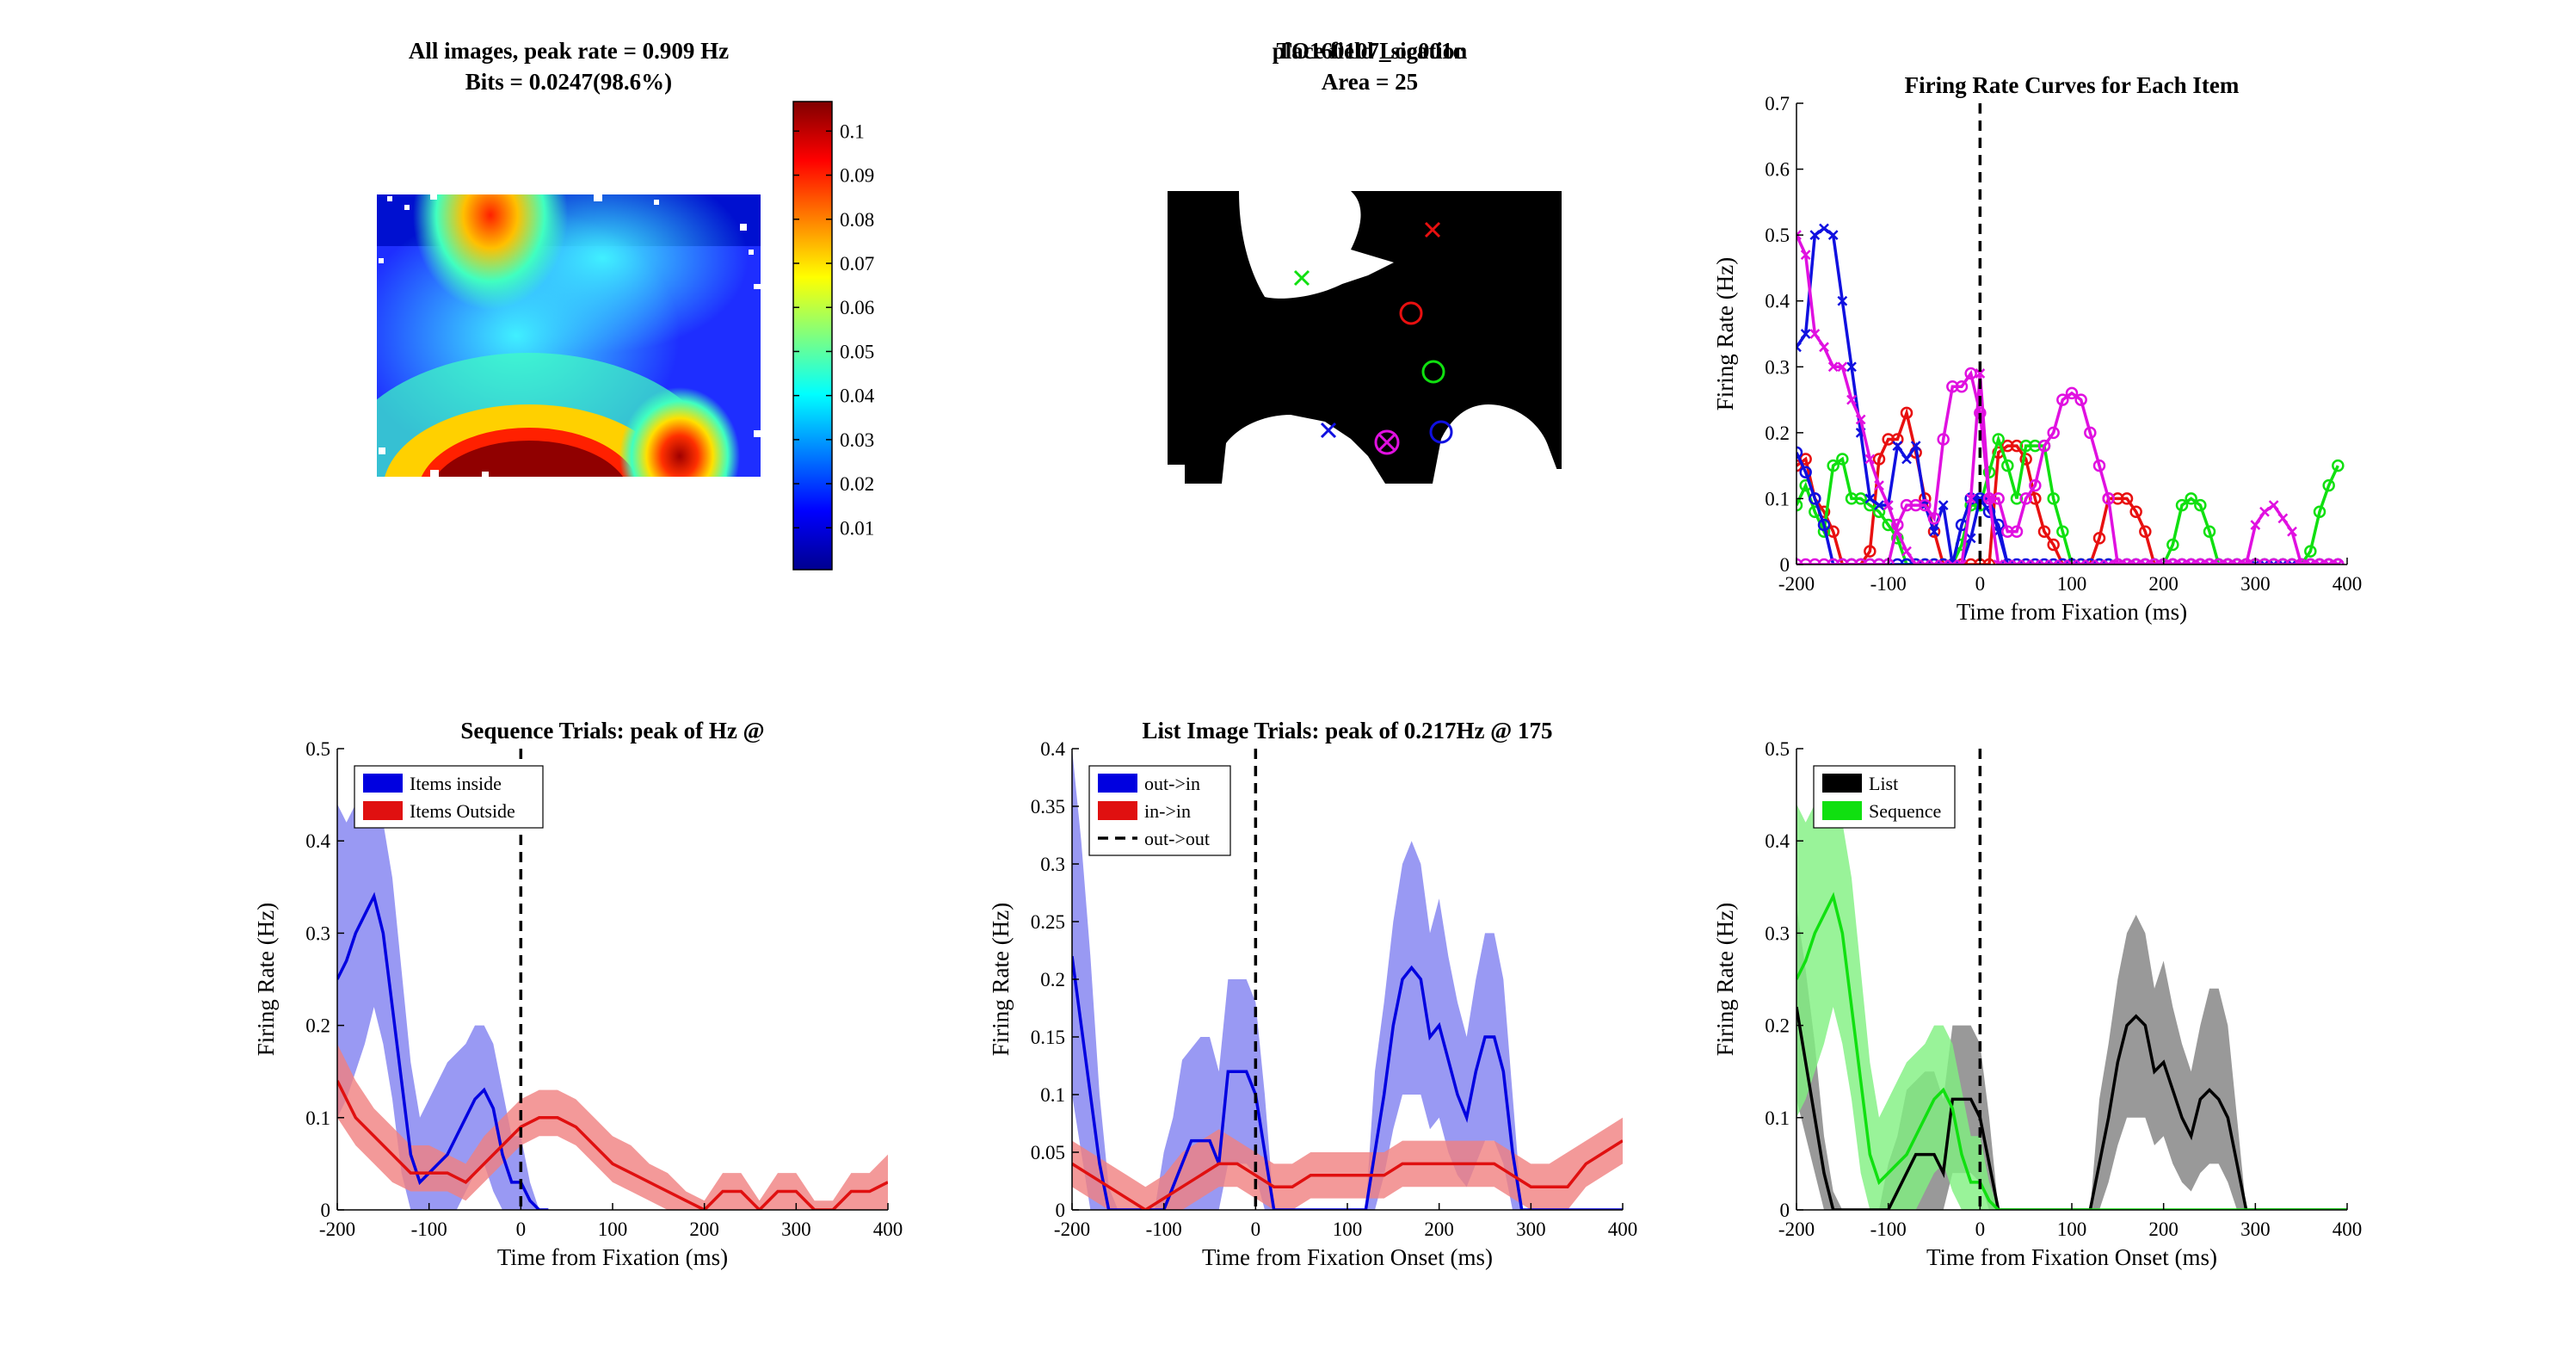  I want to click on colorbar-tick-label: 0.07, so click(857, 264).